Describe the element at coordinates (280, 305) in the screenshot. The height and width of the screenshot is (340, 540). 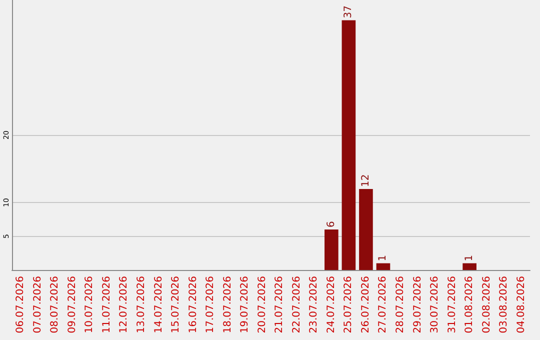
I see `x-tick-label: 21.07.2026` at that location.